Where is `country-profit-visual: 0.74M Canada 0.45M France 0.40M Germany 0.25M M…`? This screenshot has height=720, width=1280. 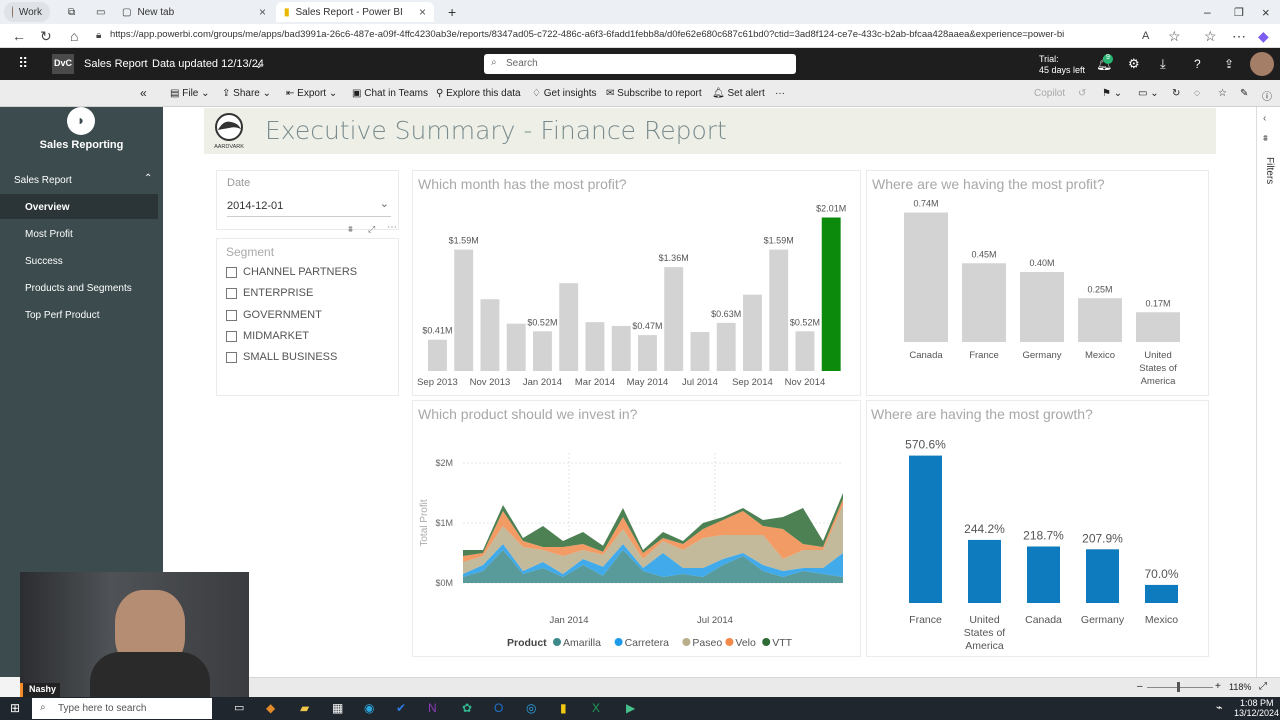 country-profit-visual: 0.74M Canada 0.45M France 0.40M Germany 0.25M M… is located at coordinates (1037, 283).